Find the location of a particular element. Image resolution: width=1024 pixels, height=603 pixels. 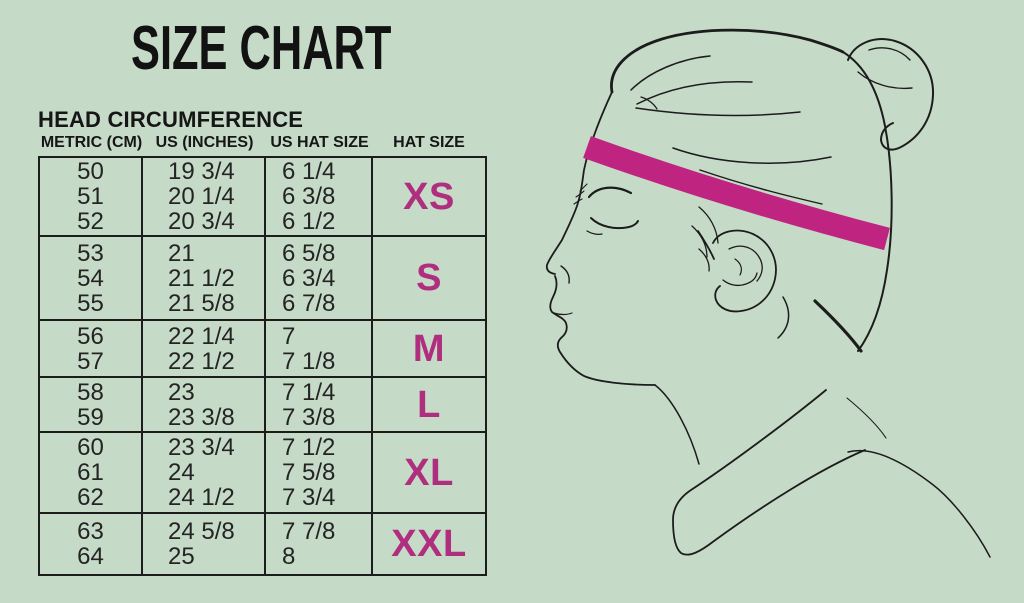

cell-metric-cm: 60 61 62 is located at coordinates (91, 472).